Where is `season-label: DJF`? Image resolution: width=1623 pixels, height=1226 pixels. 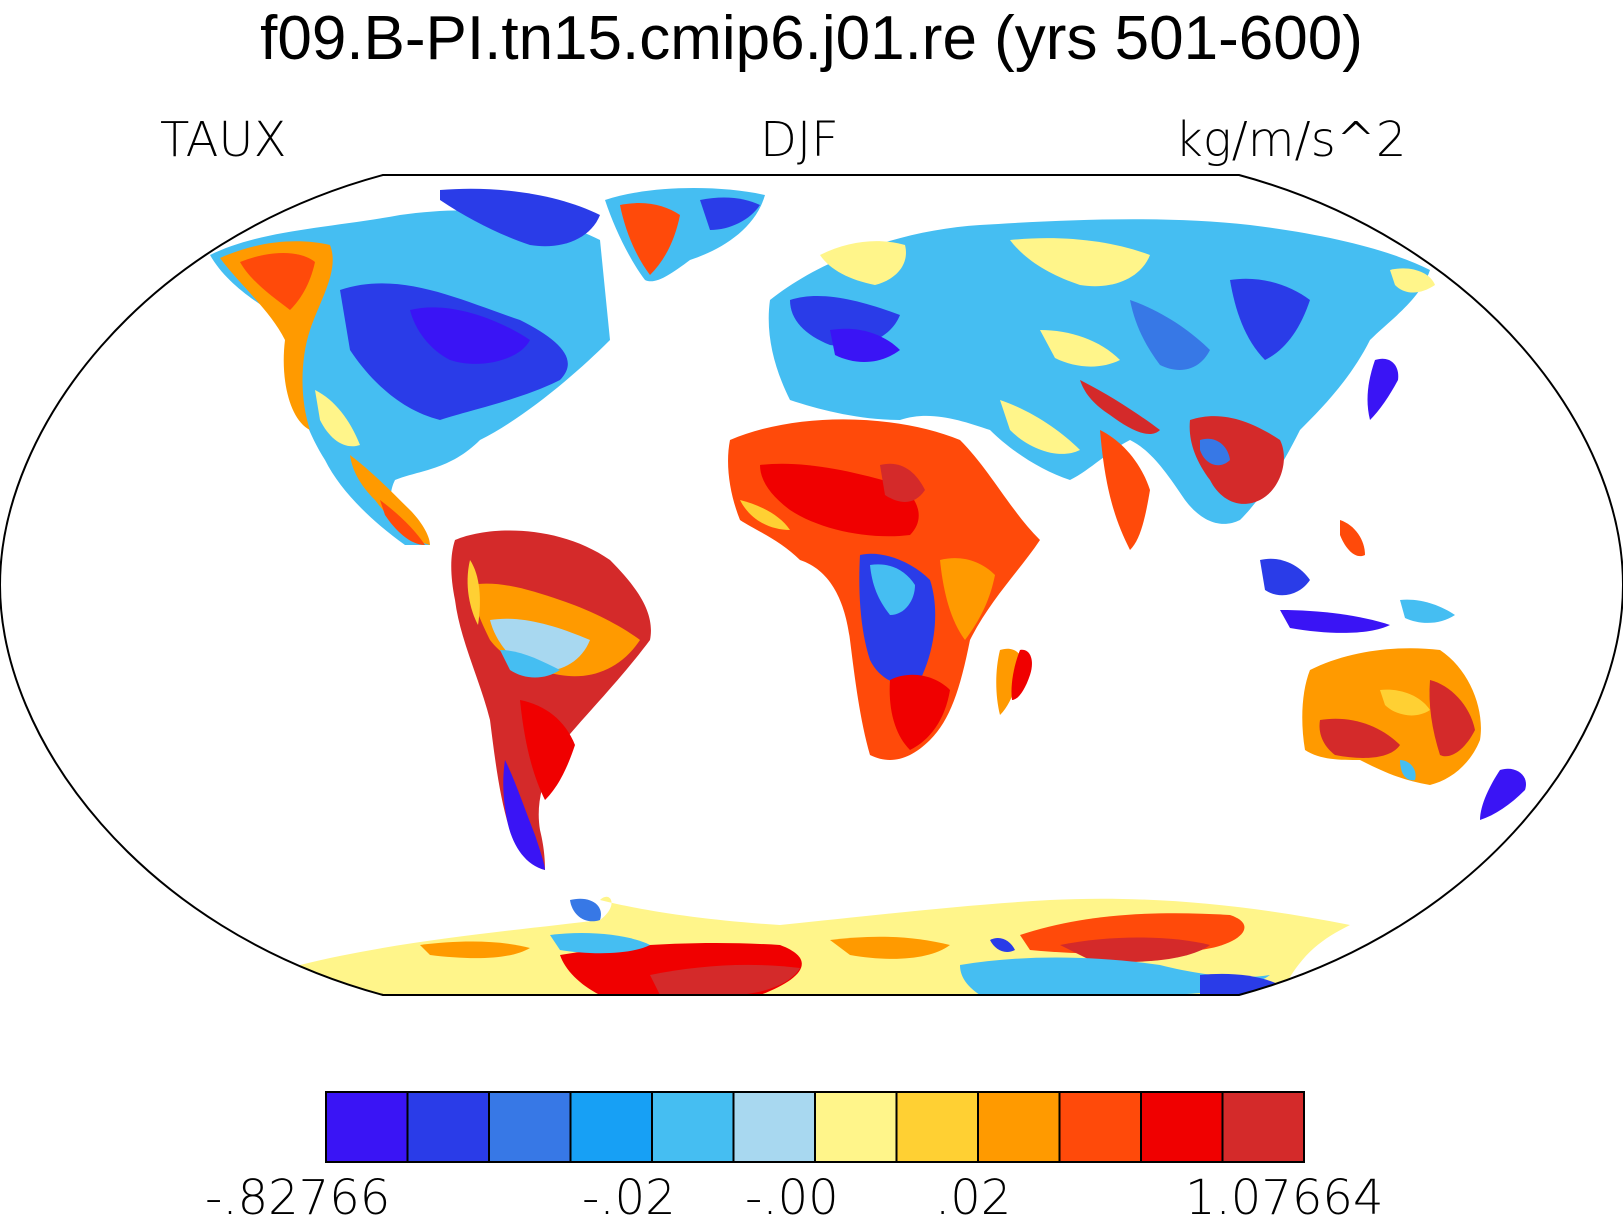 season-label: DJF is located at coordinates (799, 140).